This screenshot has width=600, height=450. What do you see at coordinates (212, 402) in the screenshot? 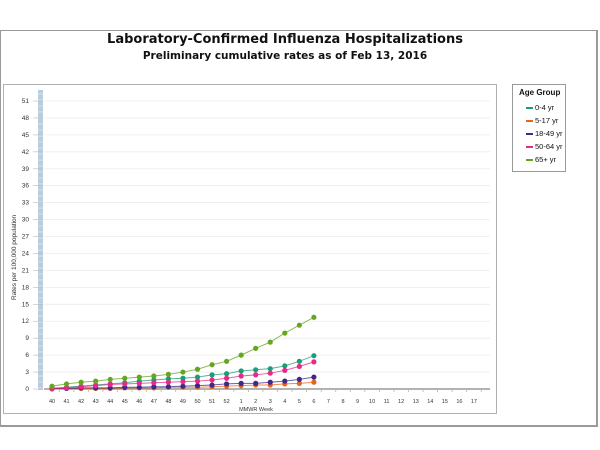
I see `x-tick-label: 51` at bounding box center [212, 402].